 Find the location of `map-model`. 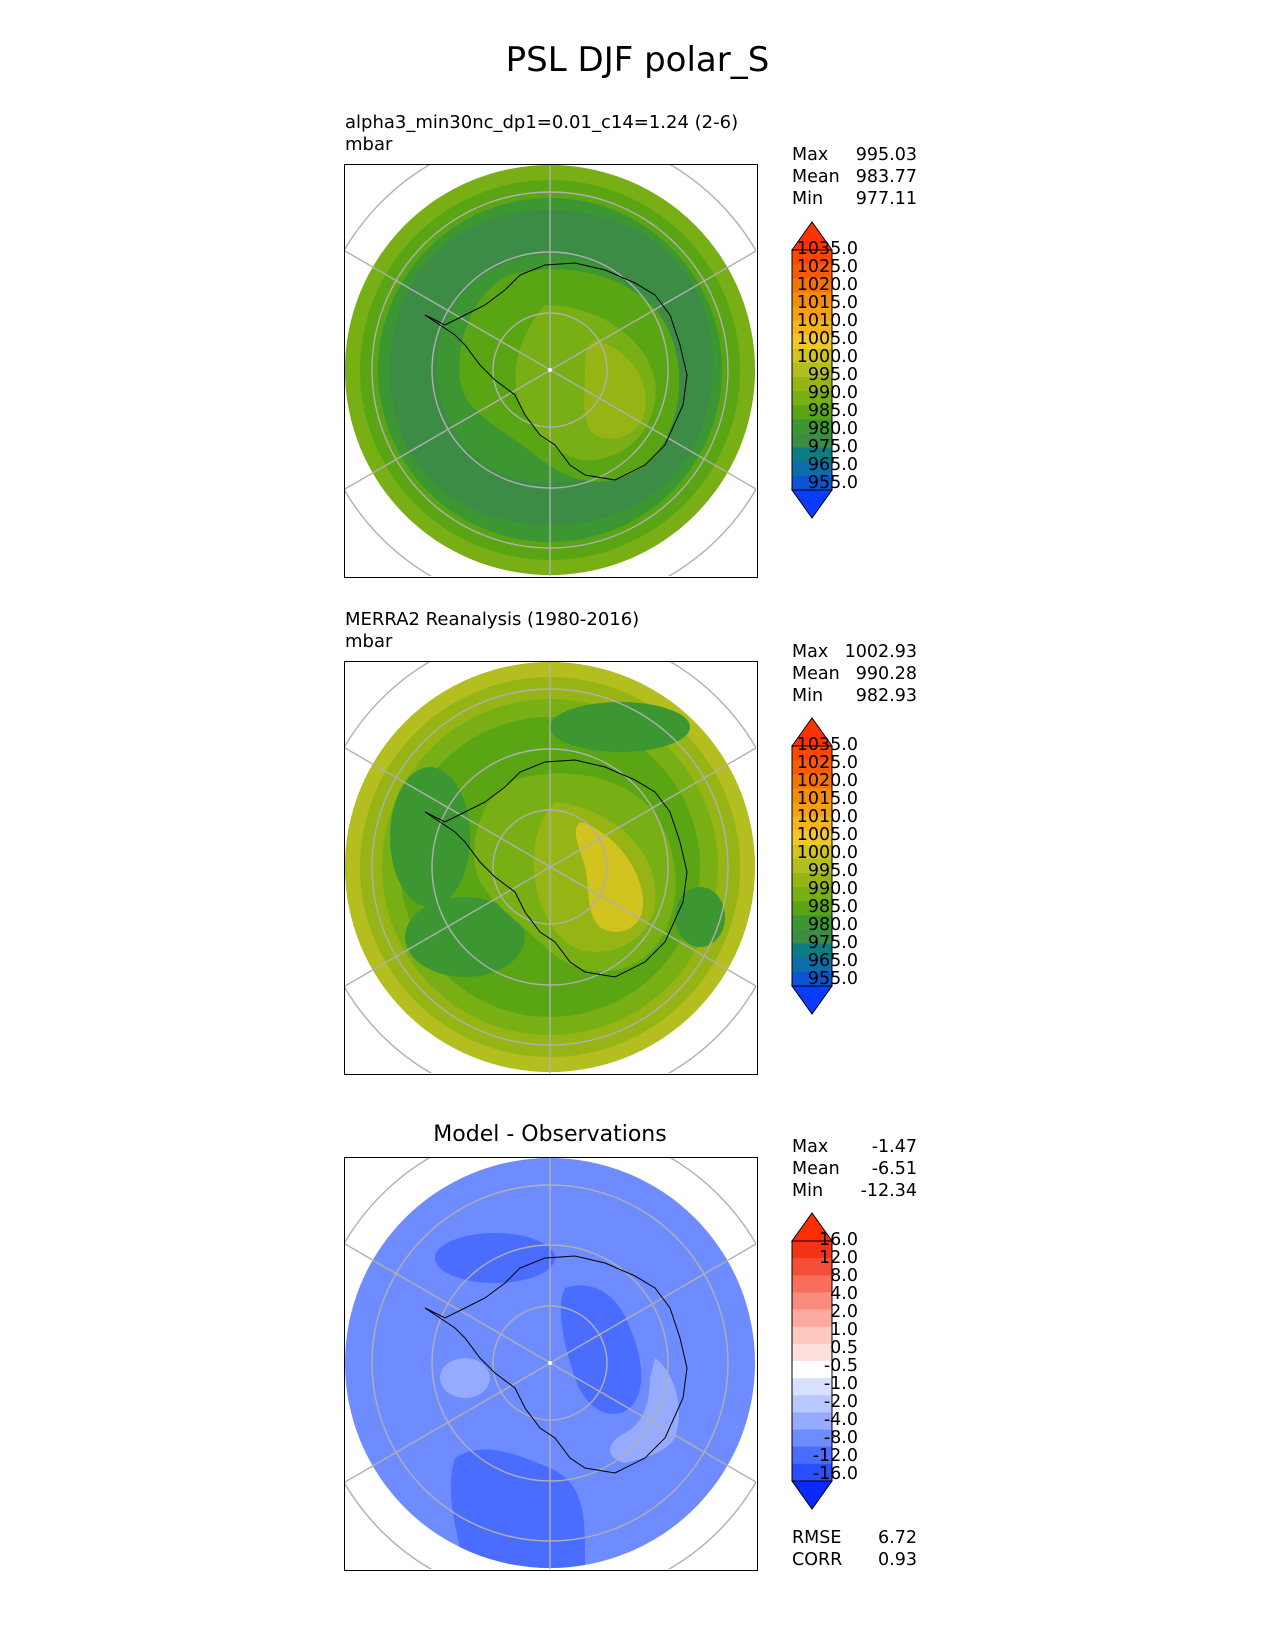

map-model is located at coordinates (551, 371).